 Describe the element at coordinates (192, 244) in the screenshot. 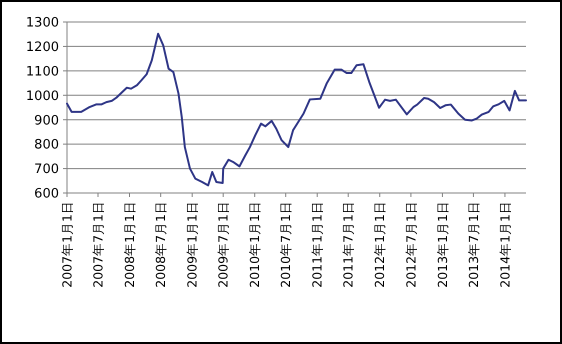

I see `x-tick-label: 2009年1月1日` at that location.